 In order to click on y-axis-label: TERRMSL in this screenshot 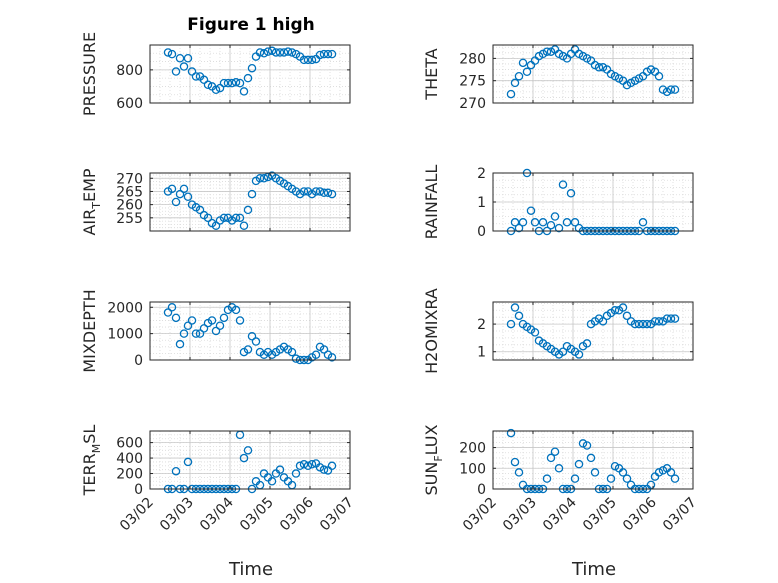, I will do `click(91, 461)`.